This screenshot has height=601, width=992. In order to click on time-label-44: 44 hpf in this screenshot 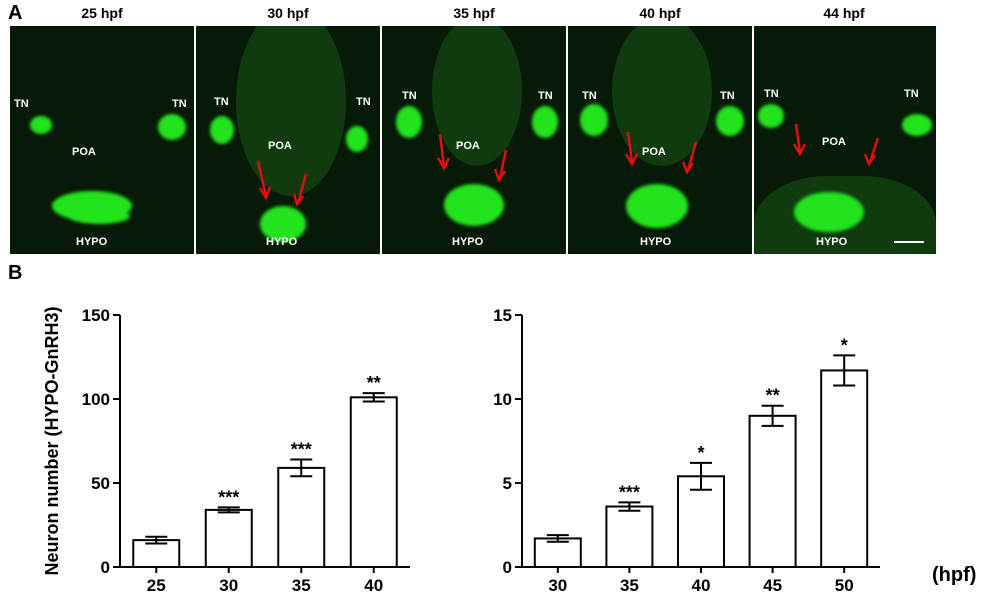, I will do `click(844, 13)`.